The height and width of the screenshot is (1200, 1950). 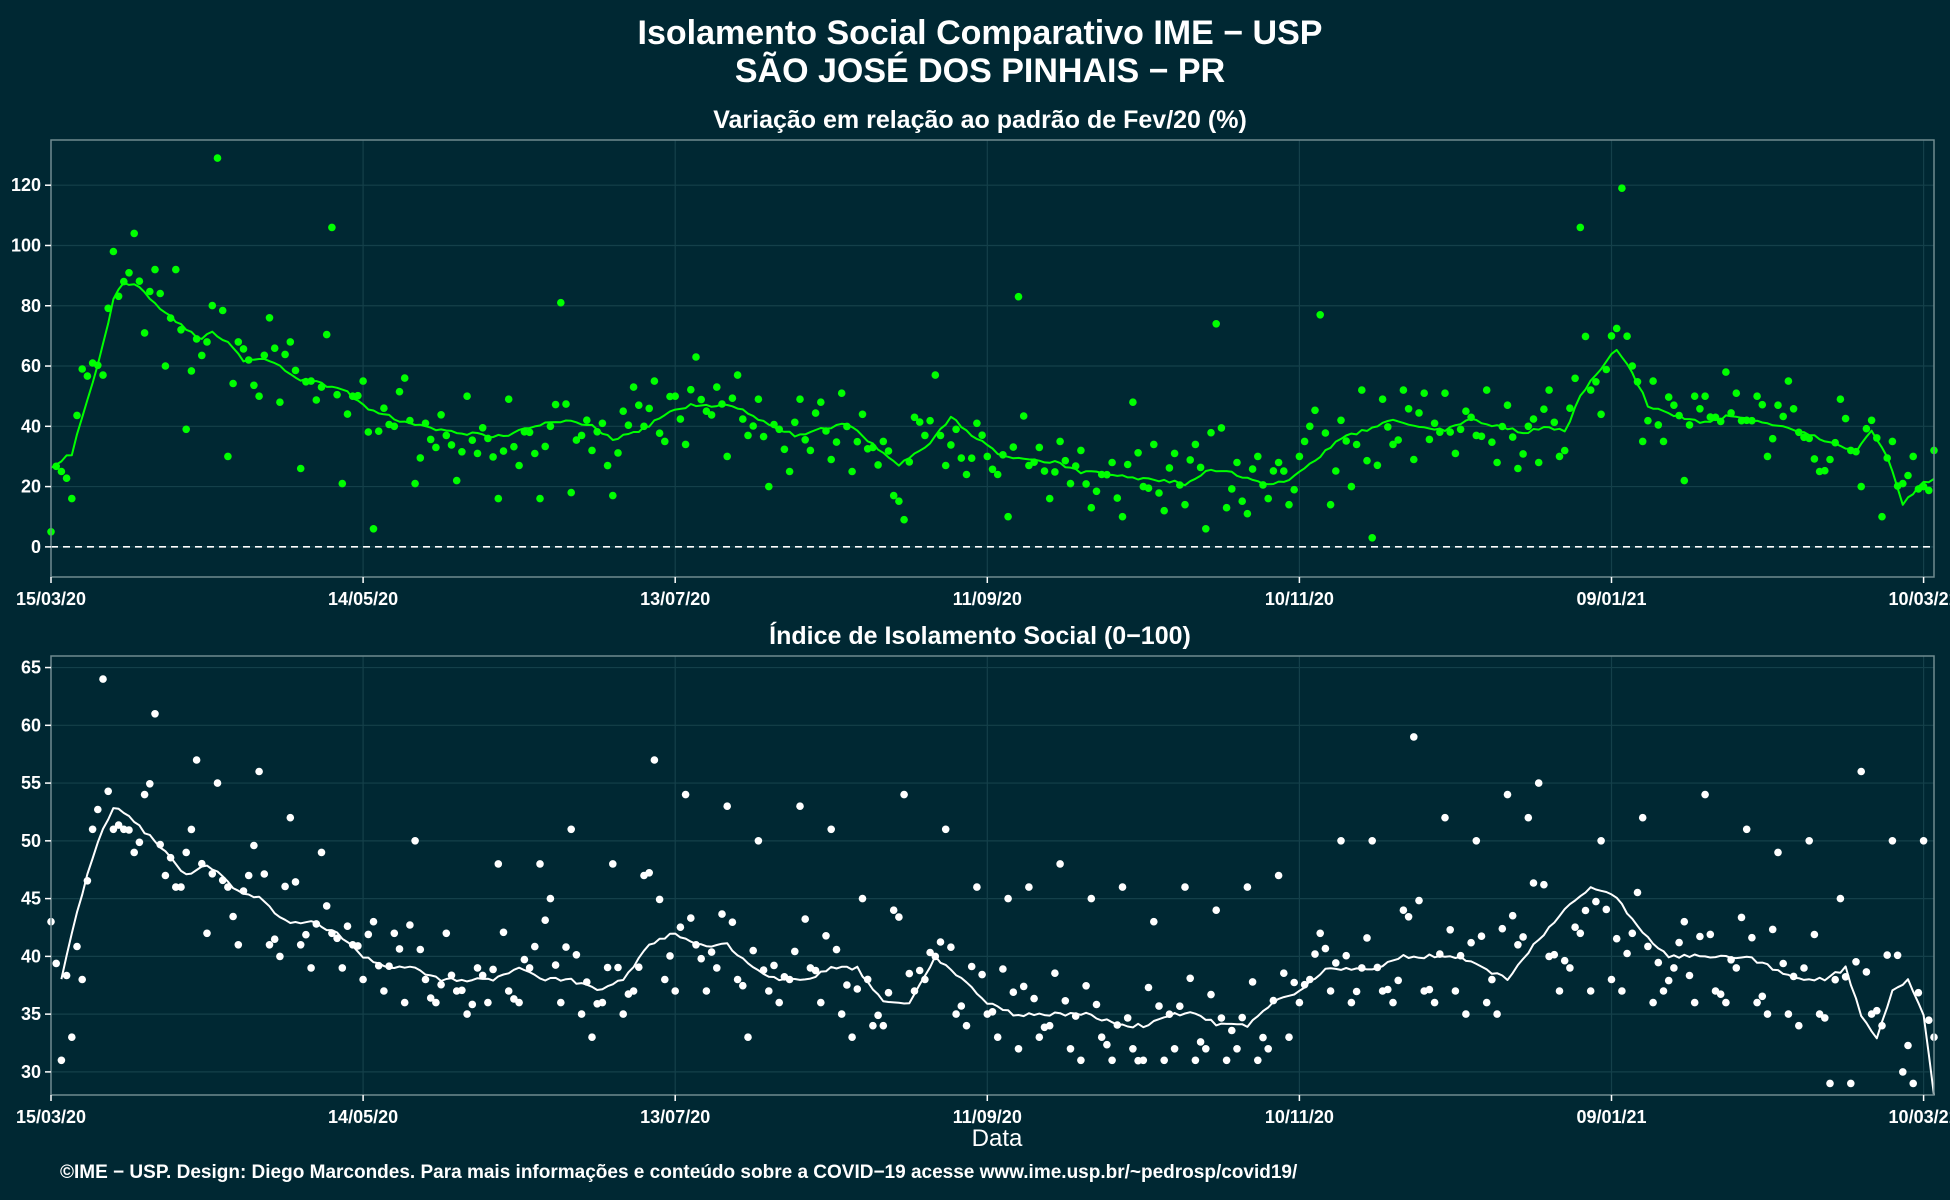 I want to click on chart-title-line1: Isolamento Social Comparativo IME − USP, so click(x=980, y=33).